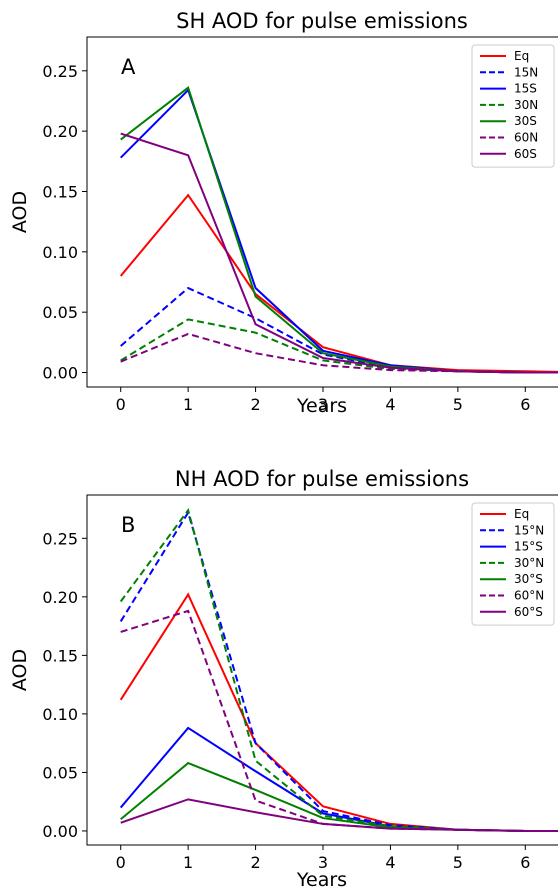  Describe the element at coordinates (322, 21) in the screenshot. I see `panel-a-title: SH AOD for pulse emissions` at that location.